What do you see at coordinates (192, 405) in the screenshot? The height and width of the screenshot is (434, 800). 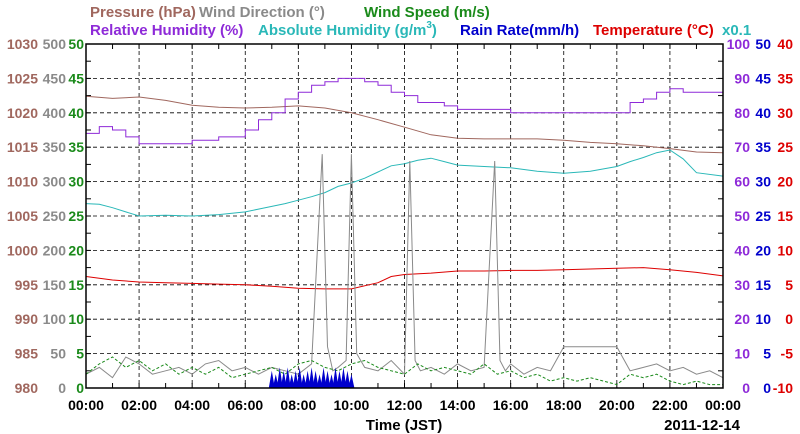 I see `x-tick-label: 04:00` at bounding box center [192, 405].